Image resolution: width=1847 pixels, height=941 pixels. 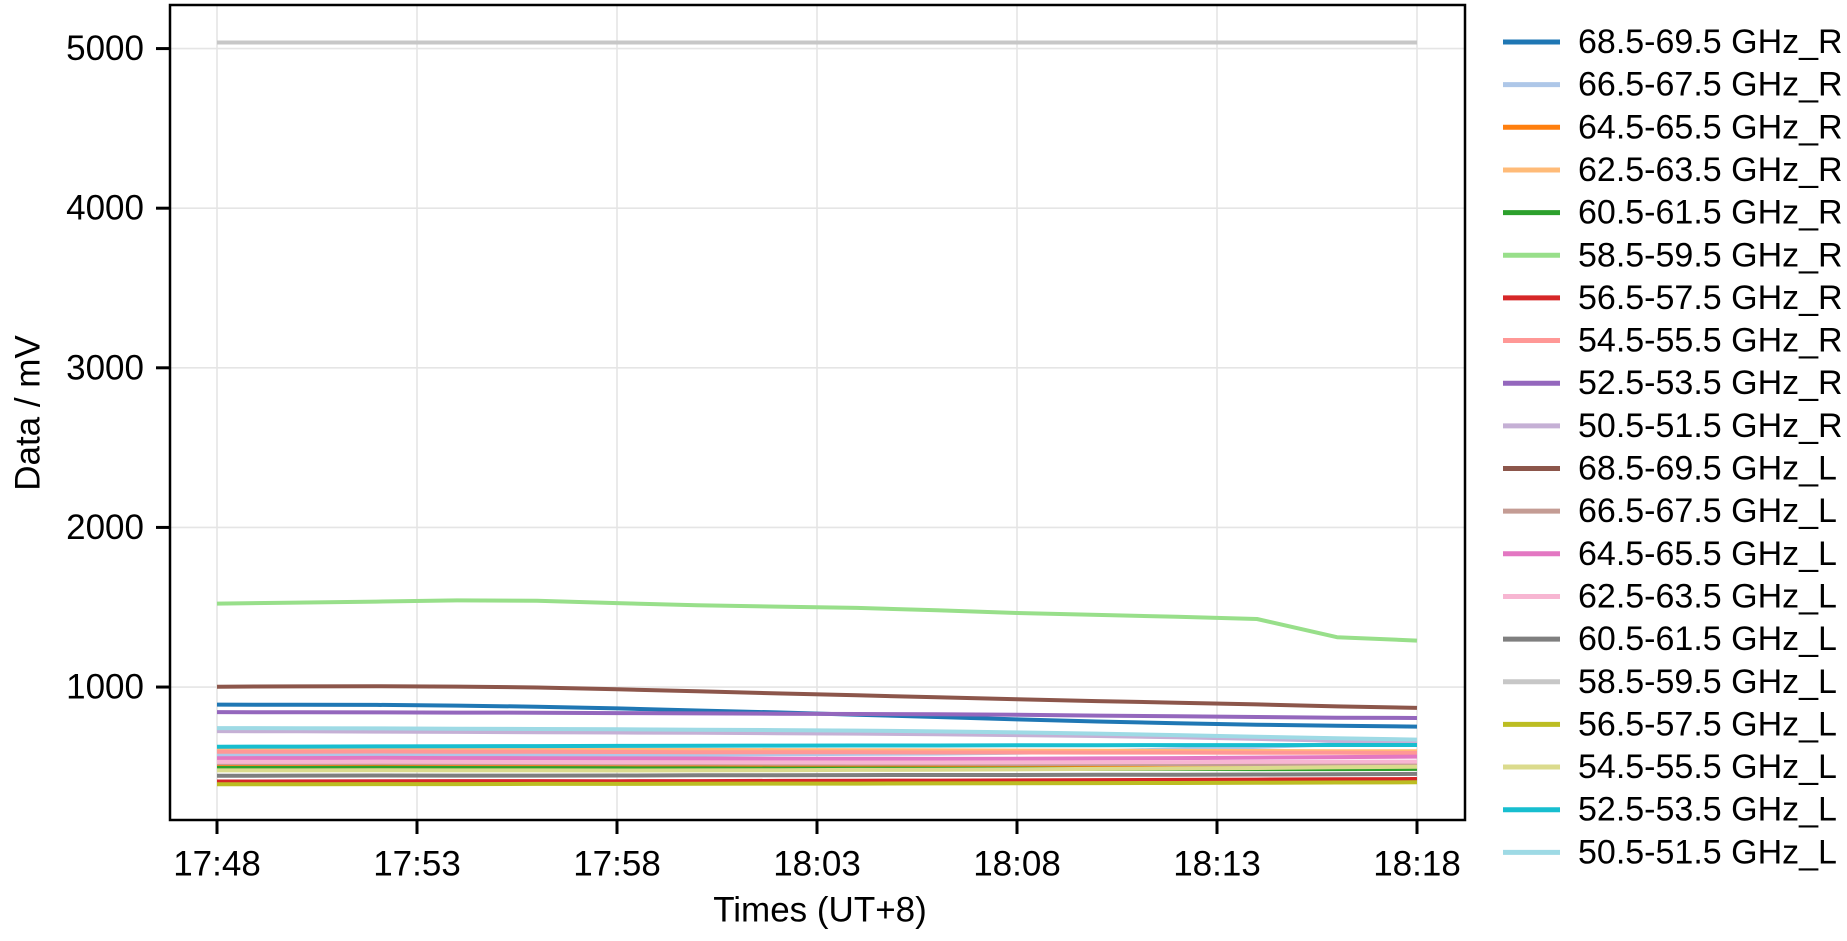 I want to click on legend-label: 62.5-63.5 GHz_R, so click(x=1710, y=170).